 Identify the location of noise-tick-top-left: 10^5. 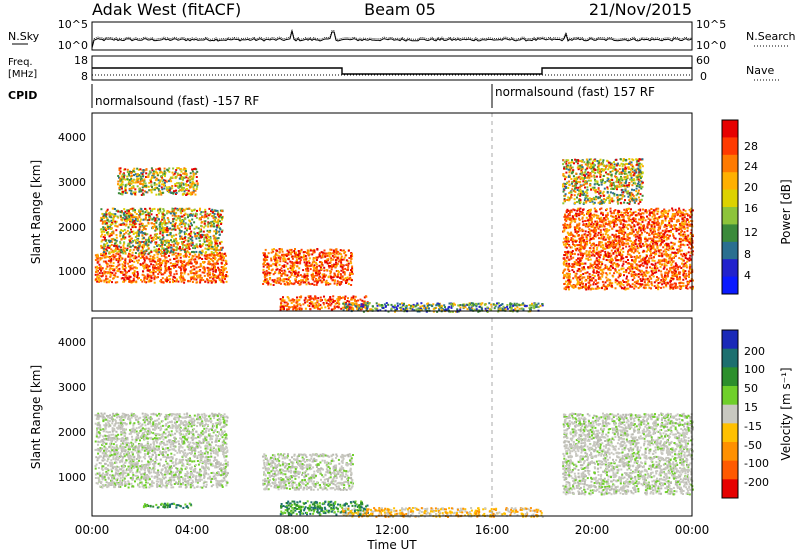
(73, 24).